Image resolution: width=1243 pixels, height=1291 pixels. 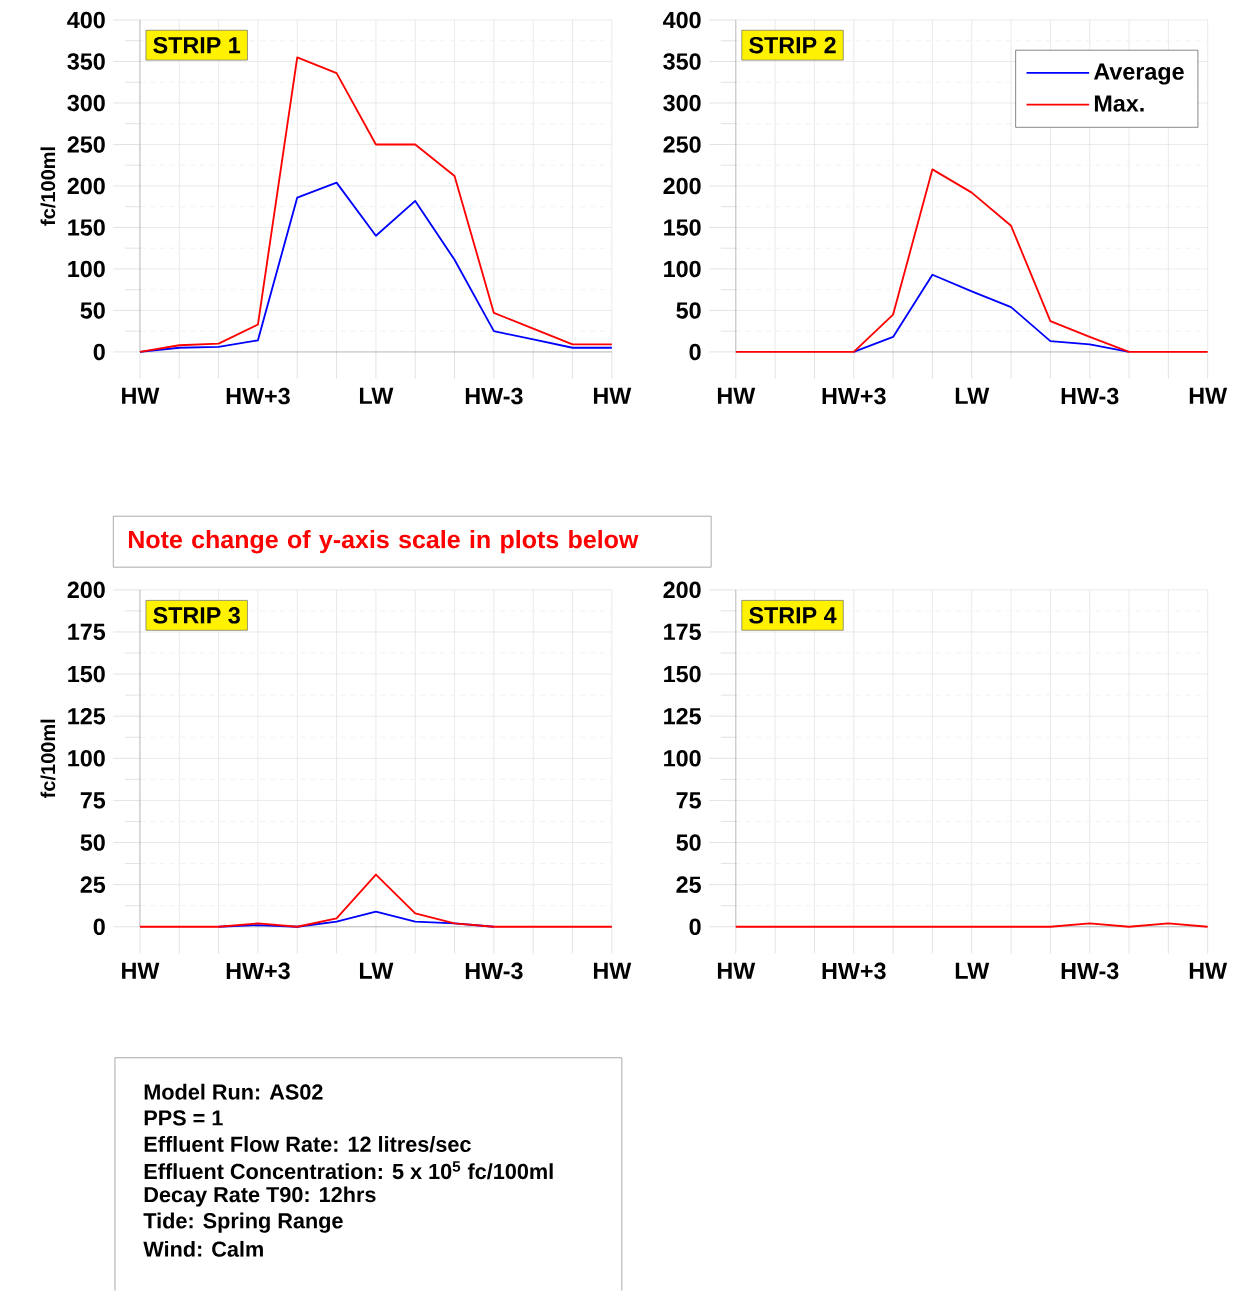 What do you see at coordinates (183, 1118) in the screenshot?
I see `text: PPS = 1` at bounding box center [183, 1118].